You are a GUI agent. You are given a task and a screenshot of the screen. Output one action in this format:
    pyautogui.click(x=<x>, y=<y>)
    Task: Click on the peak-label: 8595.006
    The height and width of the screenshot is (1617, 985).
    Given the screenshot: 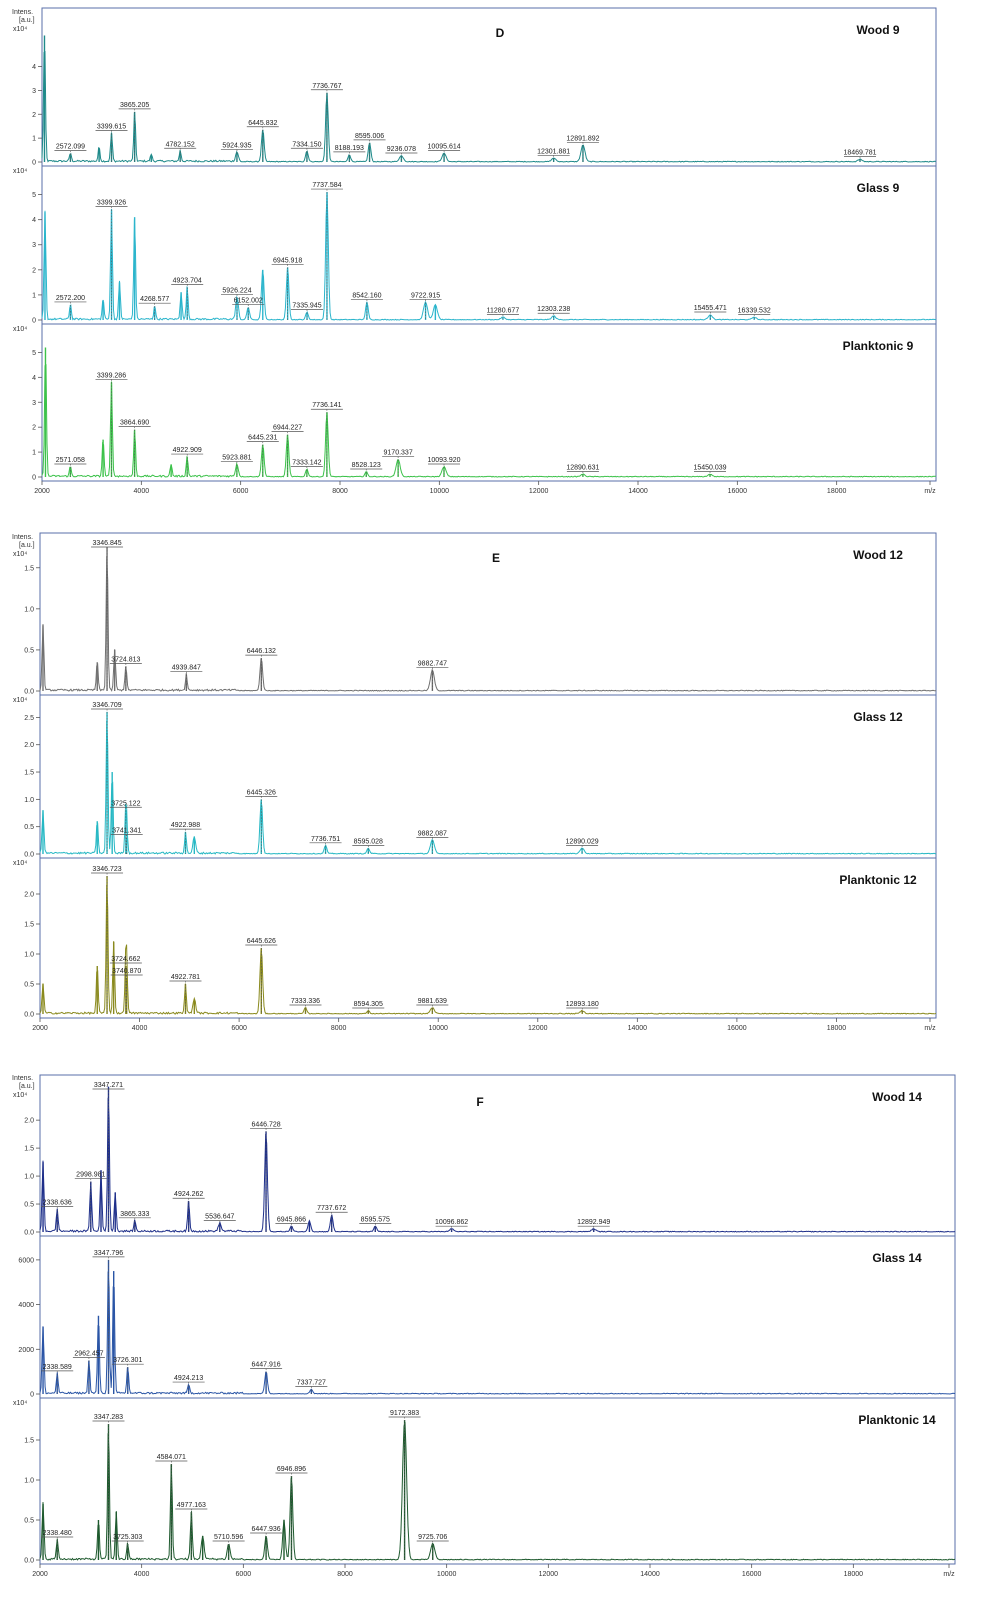 What is the action you would take?
    pyautogui.click(x=369, y=136)
    